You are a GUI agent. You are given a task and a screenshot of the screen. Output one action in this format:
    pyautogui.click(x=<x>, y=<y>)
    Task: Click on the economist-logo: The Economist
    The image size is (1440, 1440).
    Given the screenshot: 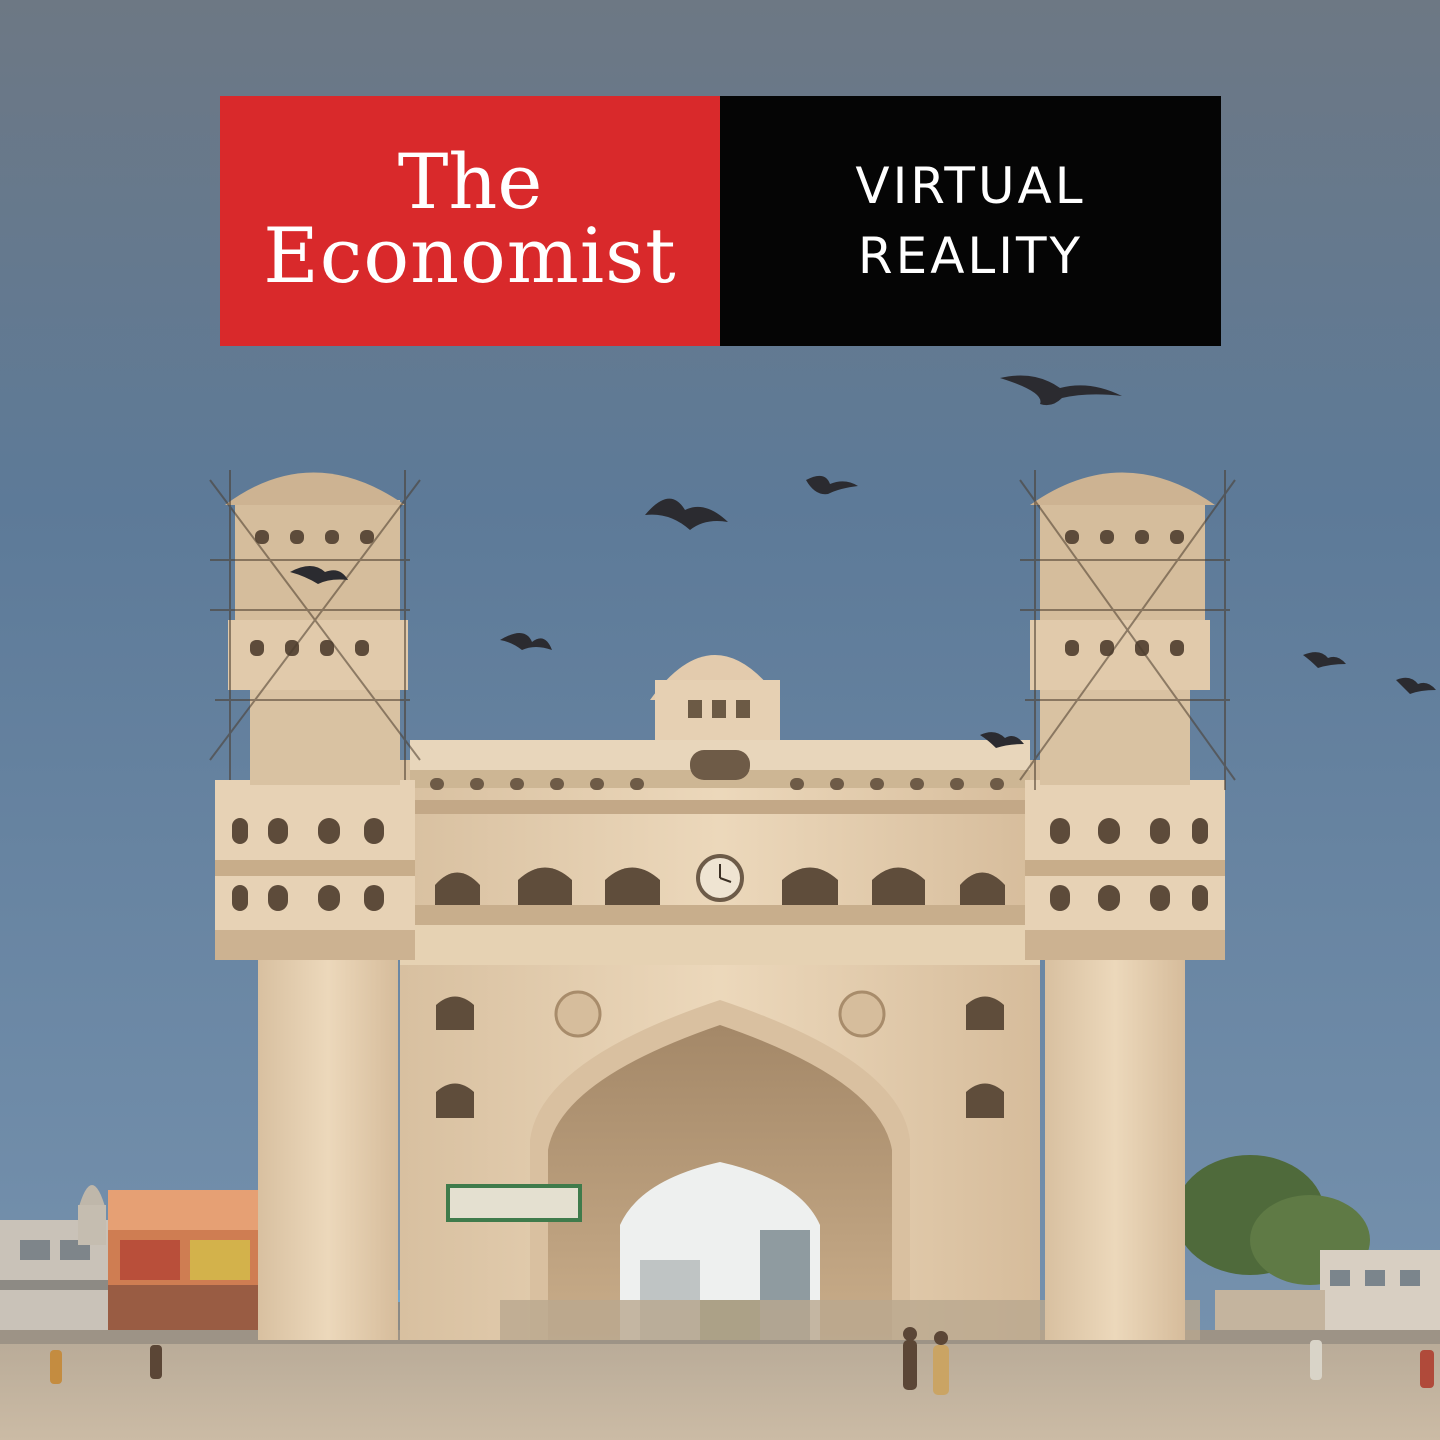 What is the action you would take?
    pyautogui.click(x=470, y=221)
    